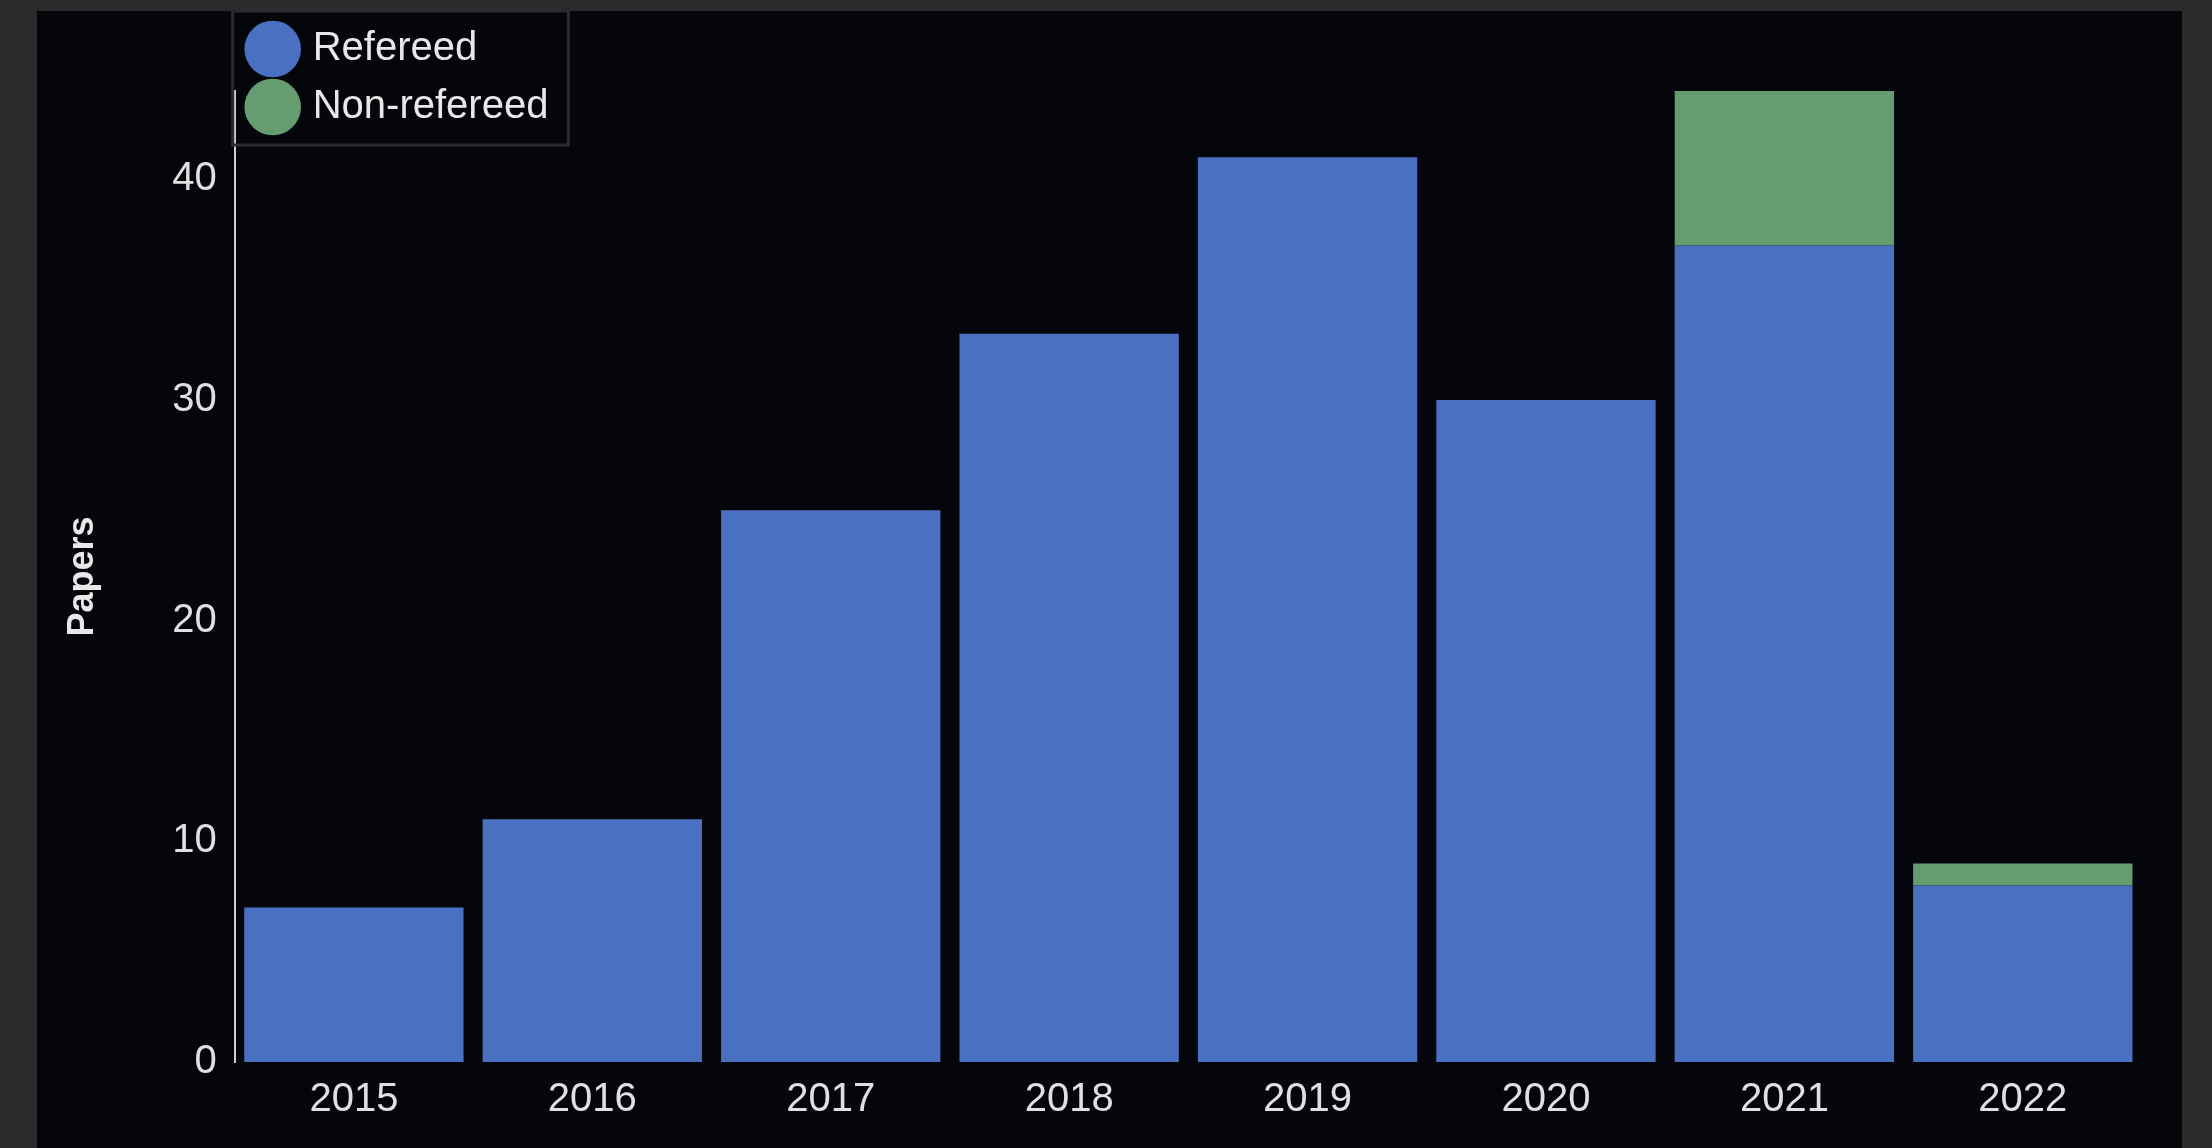 The image size is (2212, 1148). Describe the element at coordinates (80, 576) in the screenshot. I see `y-axis-title: Papers` at that location.